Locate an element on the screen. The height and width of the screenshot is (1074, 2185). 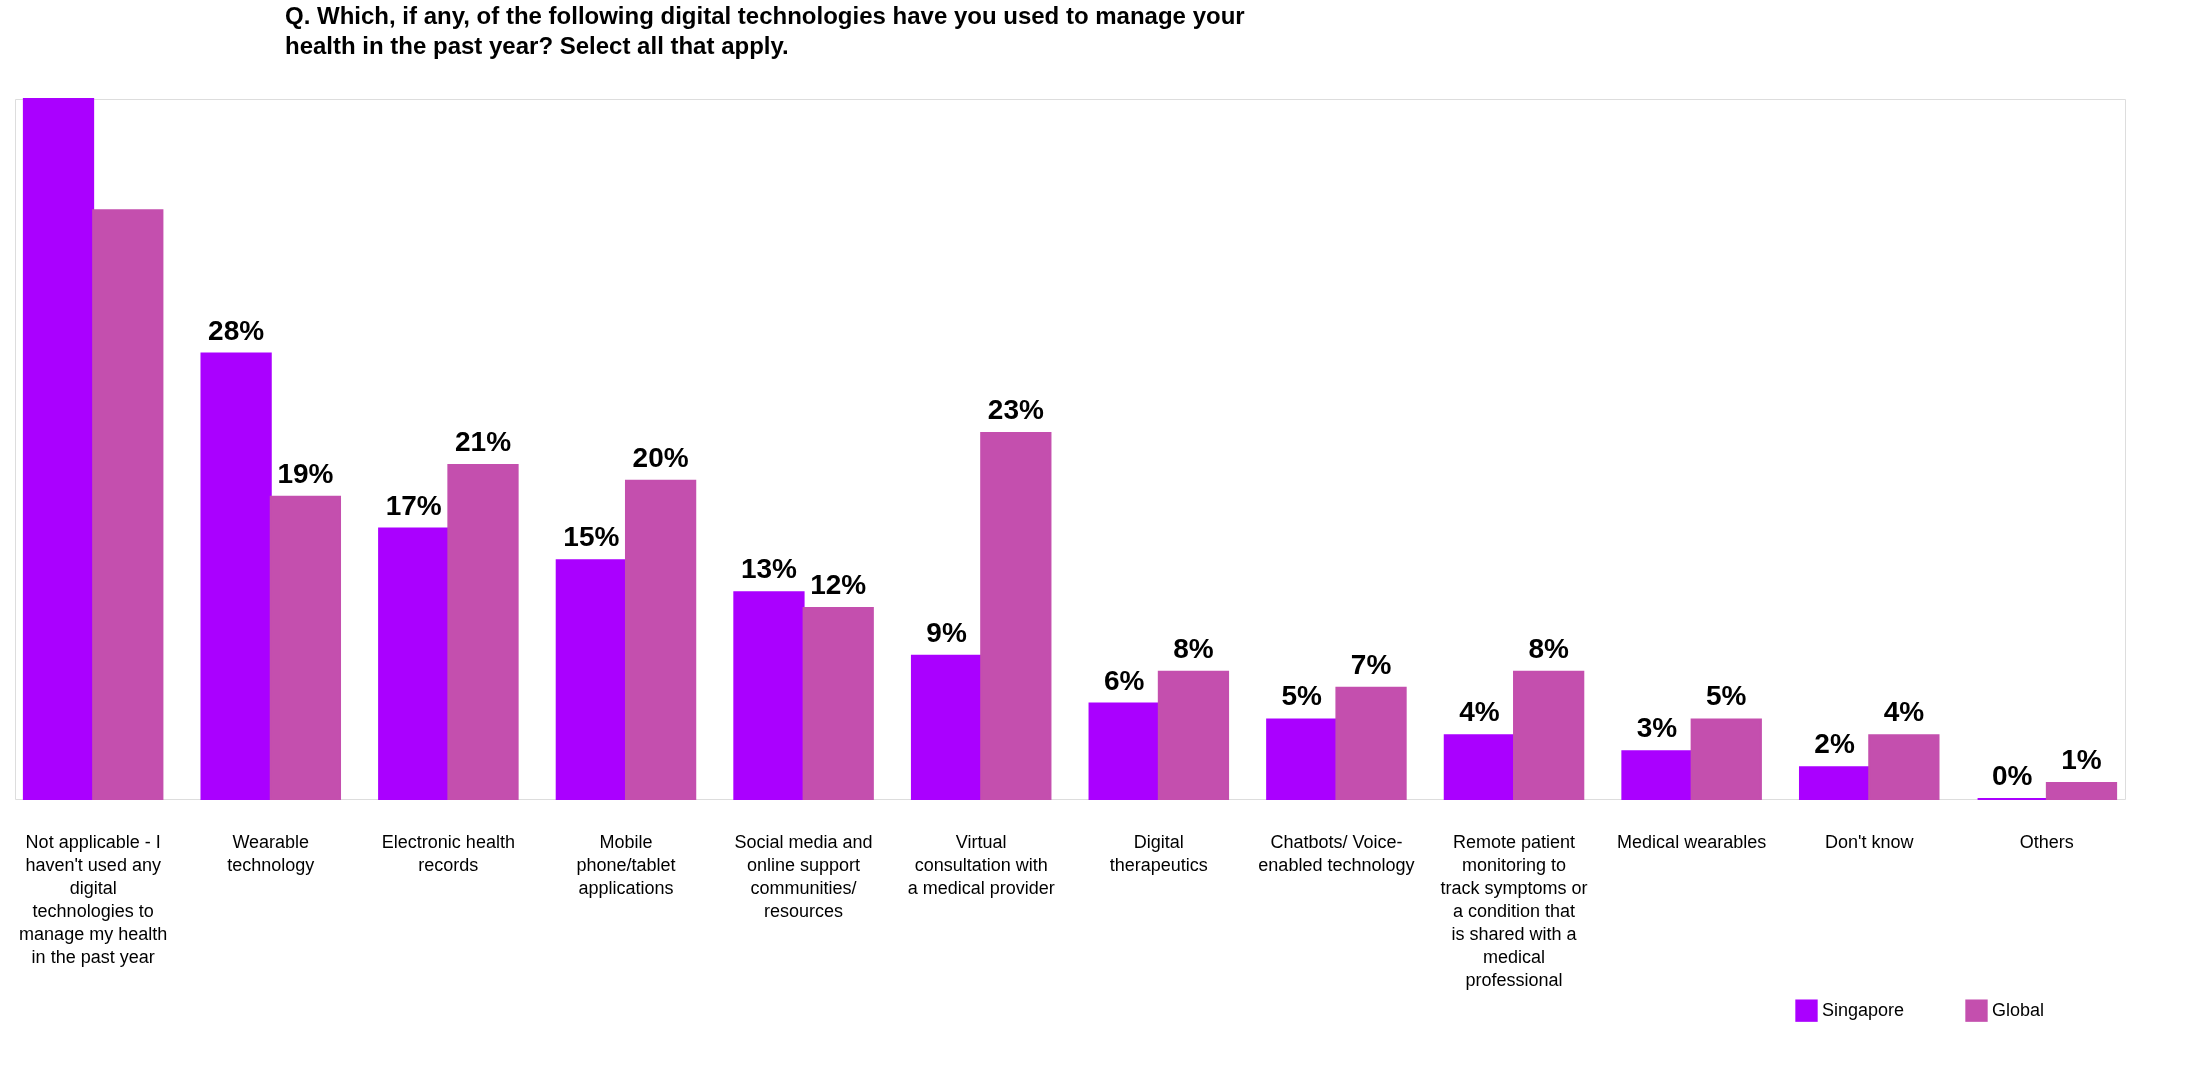
data-label: 19% is located at coordinates (305, 473).